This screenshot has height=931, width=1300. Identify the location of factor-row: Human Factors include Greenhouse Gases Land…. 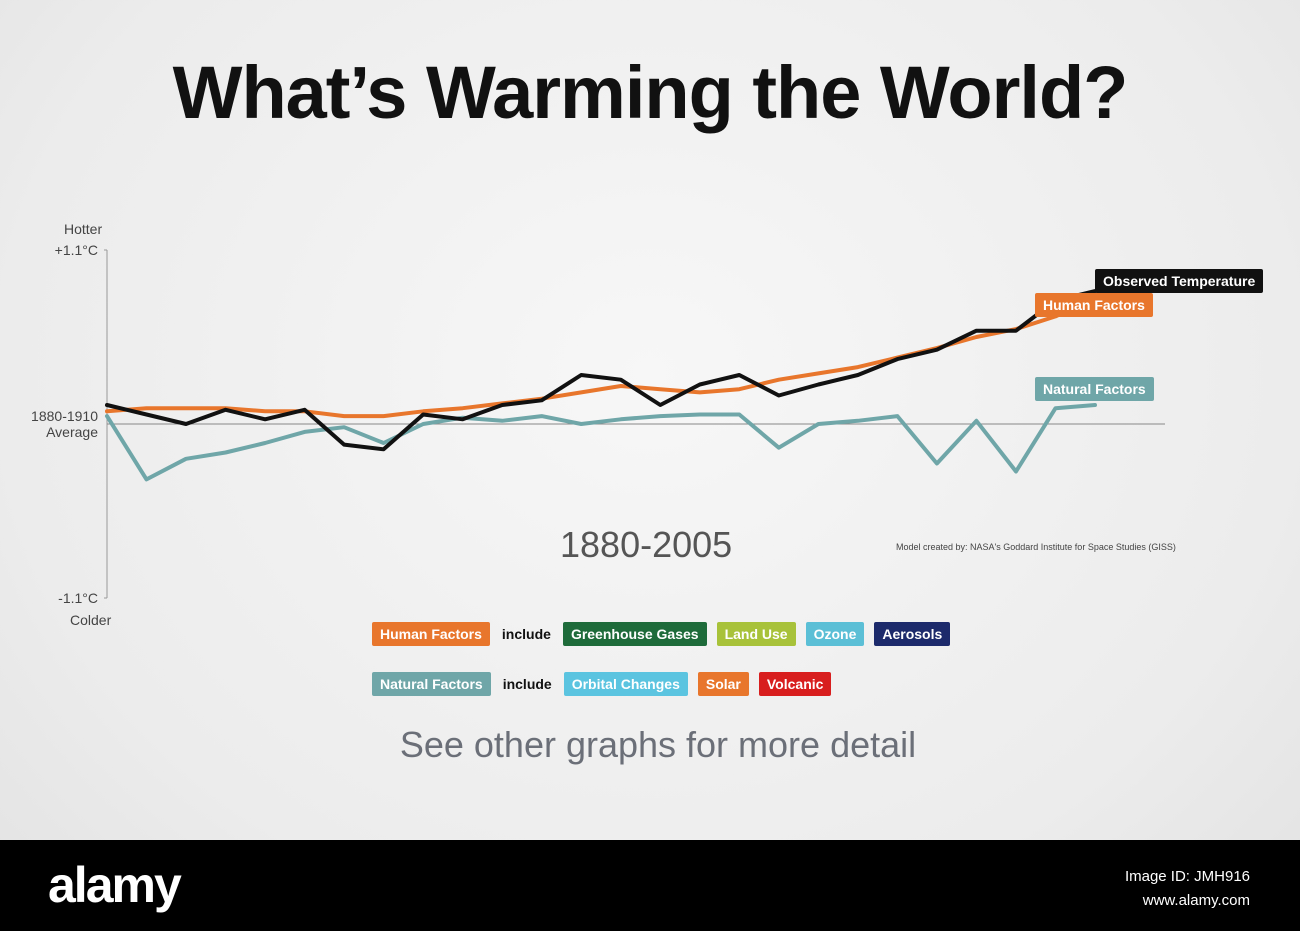
(661, 634).